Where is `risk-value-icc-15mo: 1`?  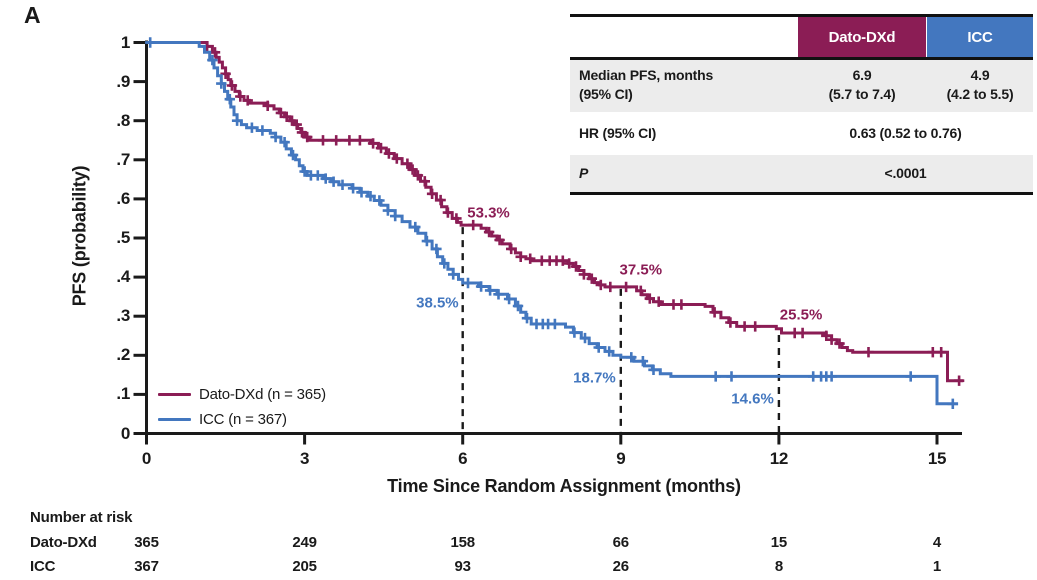
risk-value-icc-15mo: 1 is located at coordinates (937, 566).